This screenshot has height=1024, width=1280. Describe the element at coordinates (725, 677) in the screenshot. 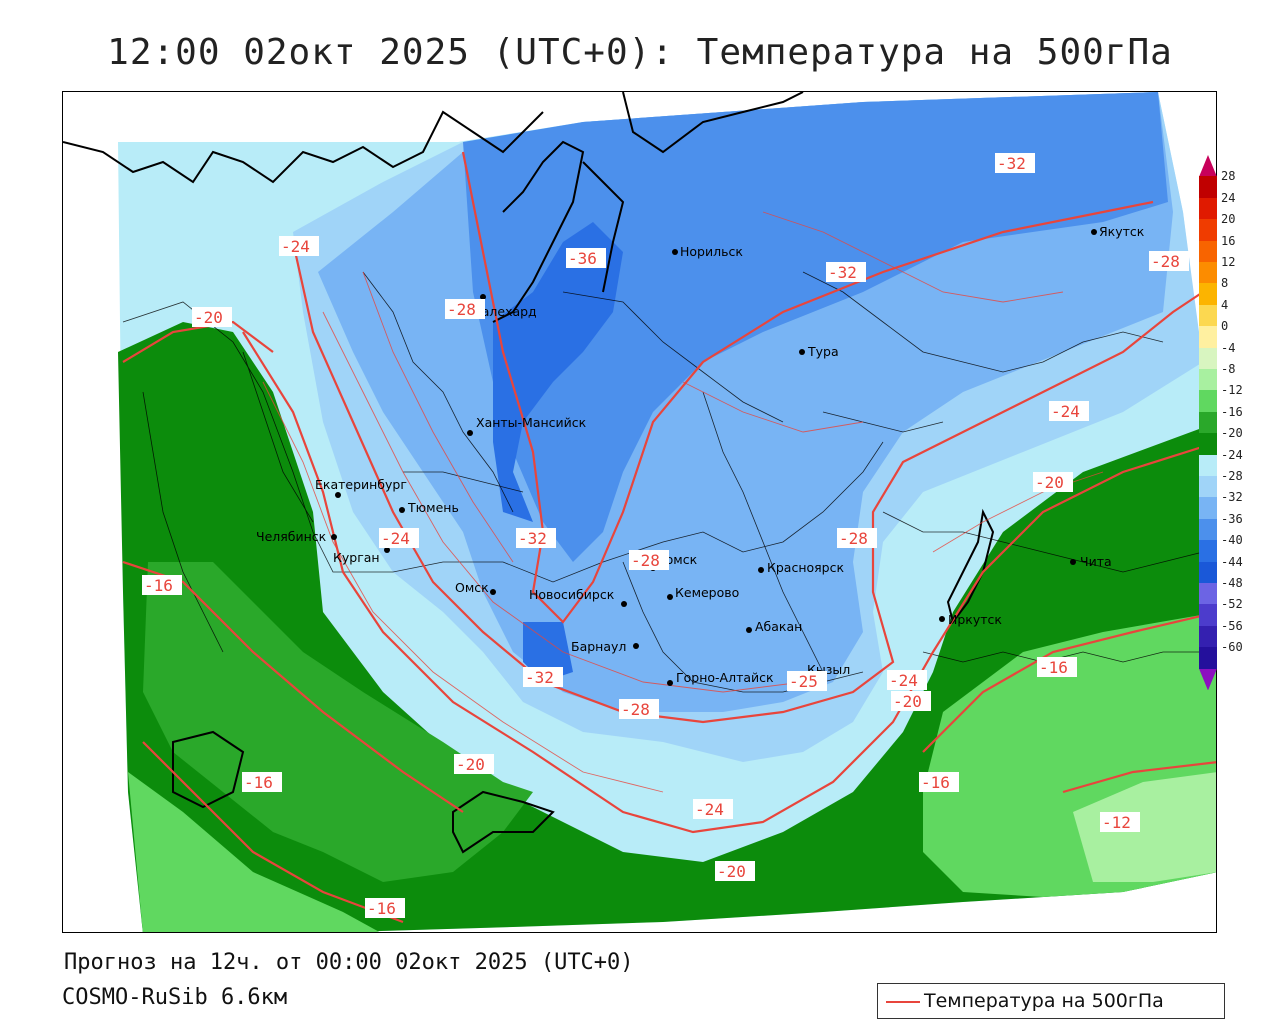

I see `city-label-gorno-altaysk: Горно-Алтайск` at that location.